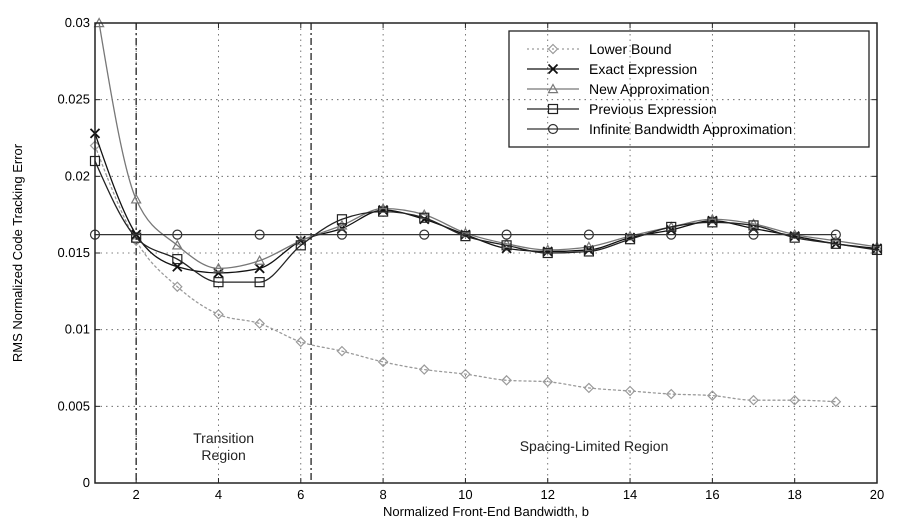  What do you see at coordinates (73, 252) in the screenshot?
I see `y-tick-label: 0.015` at bounding box center [73, 252].